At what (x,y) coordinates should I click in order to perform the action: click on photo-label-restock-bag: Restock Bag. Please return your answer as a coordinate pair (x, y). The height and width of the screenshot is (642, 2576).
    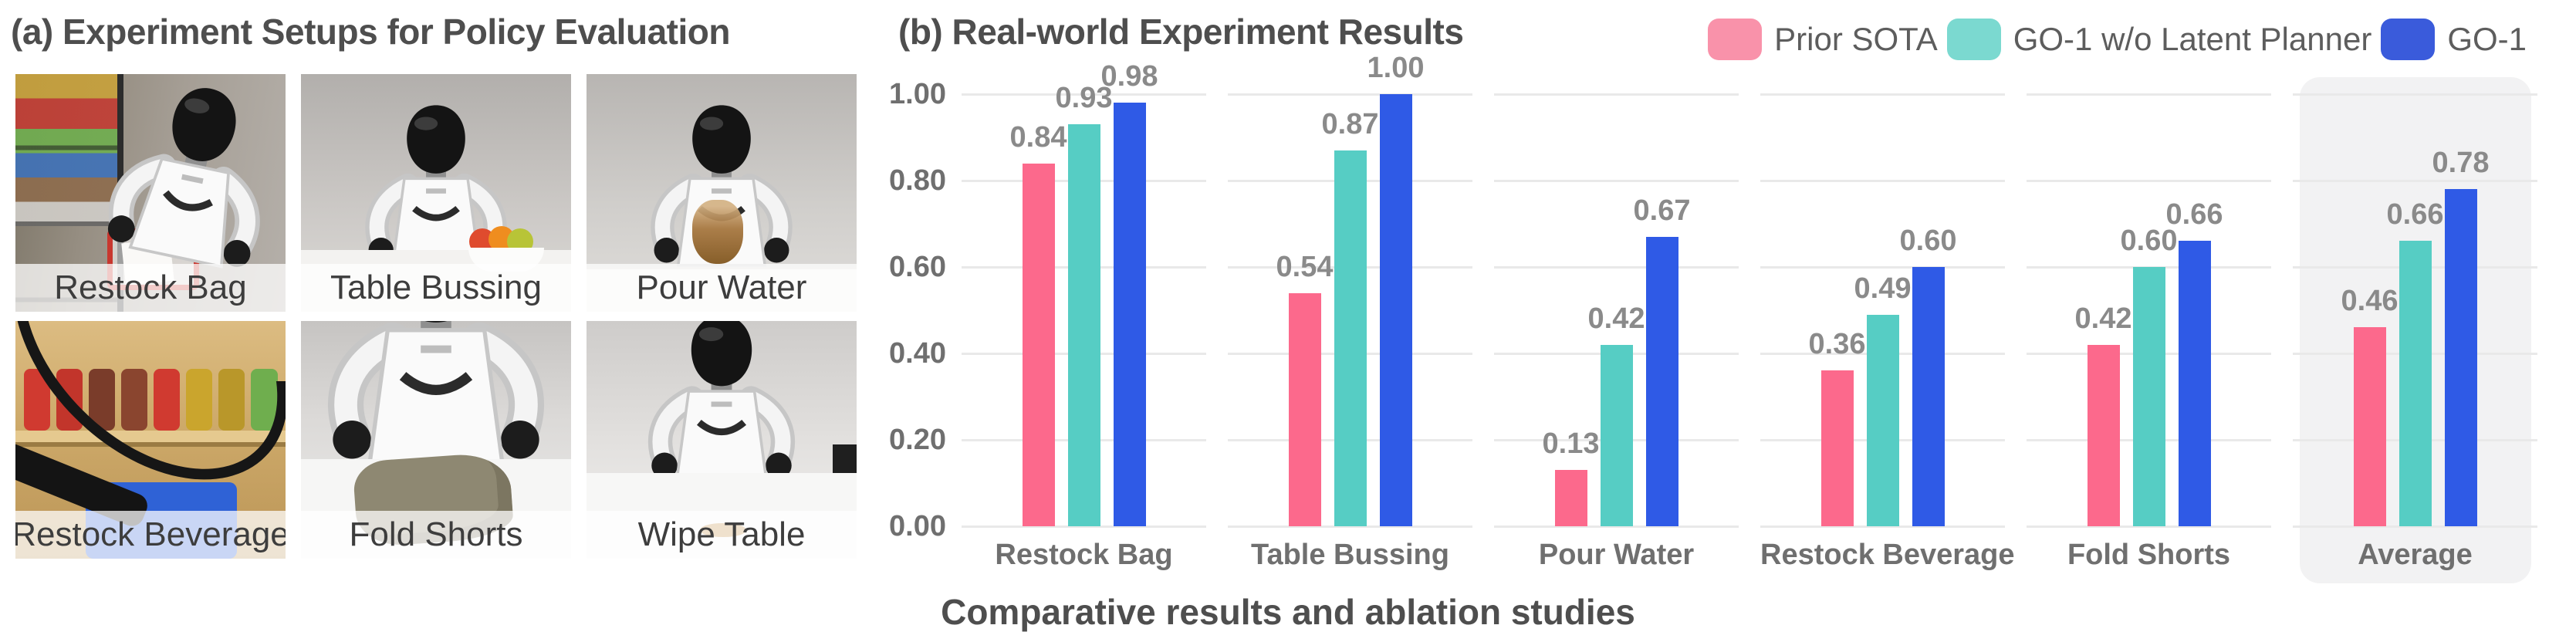
    Looking at the image, I should click on (150, 288).